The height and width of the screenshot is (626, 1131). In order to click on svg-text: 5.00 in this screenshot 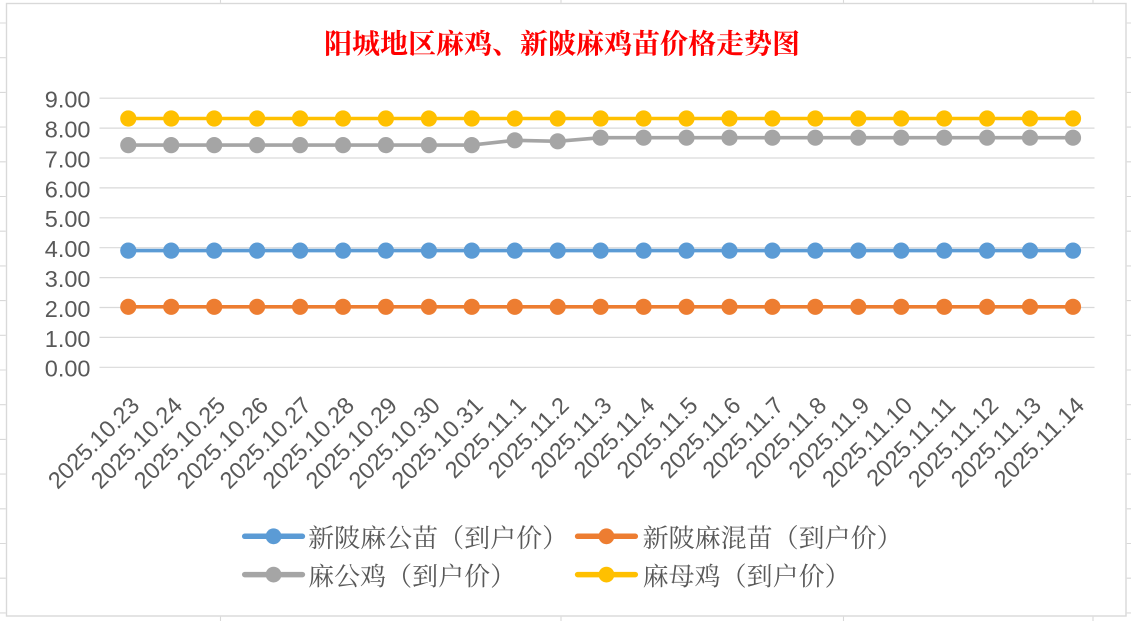, I will do `click(68, 219)`.